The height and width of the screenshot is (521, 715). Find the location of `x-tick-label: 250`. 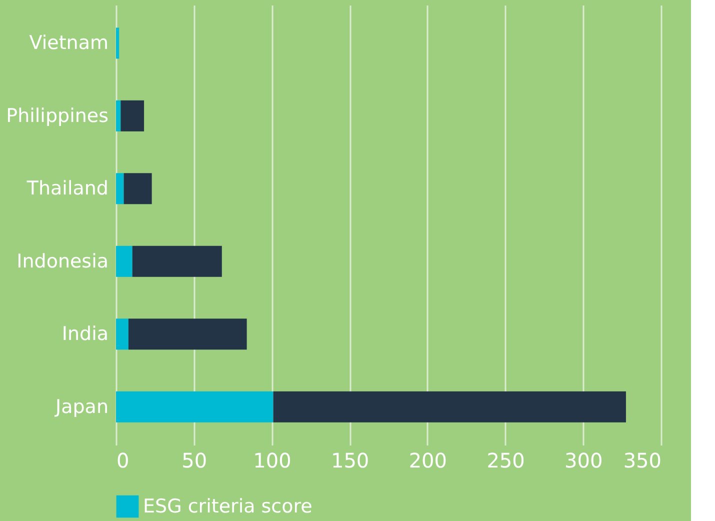

x-tick-label: 250 is located at coordinates (505, 460).